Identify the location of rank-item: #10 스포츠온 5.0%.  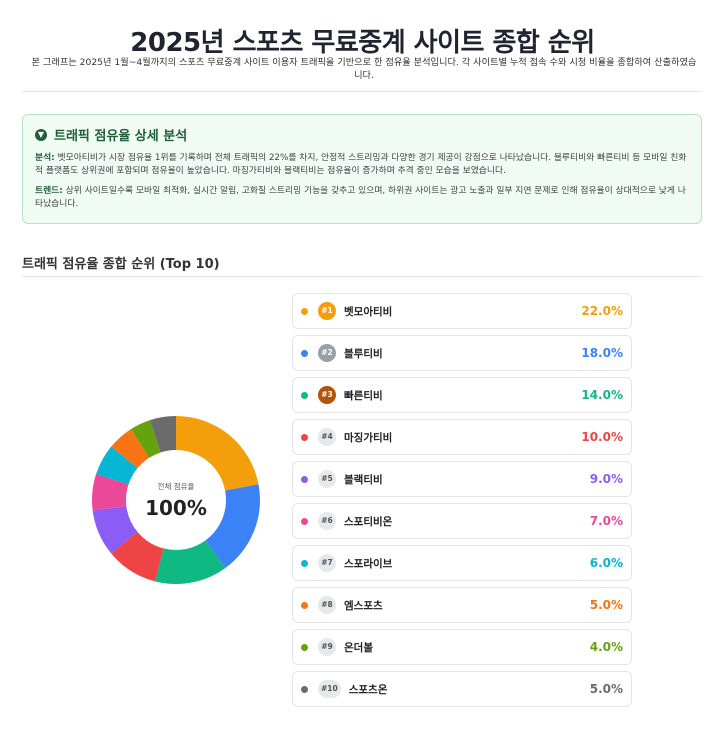
(462, 689).